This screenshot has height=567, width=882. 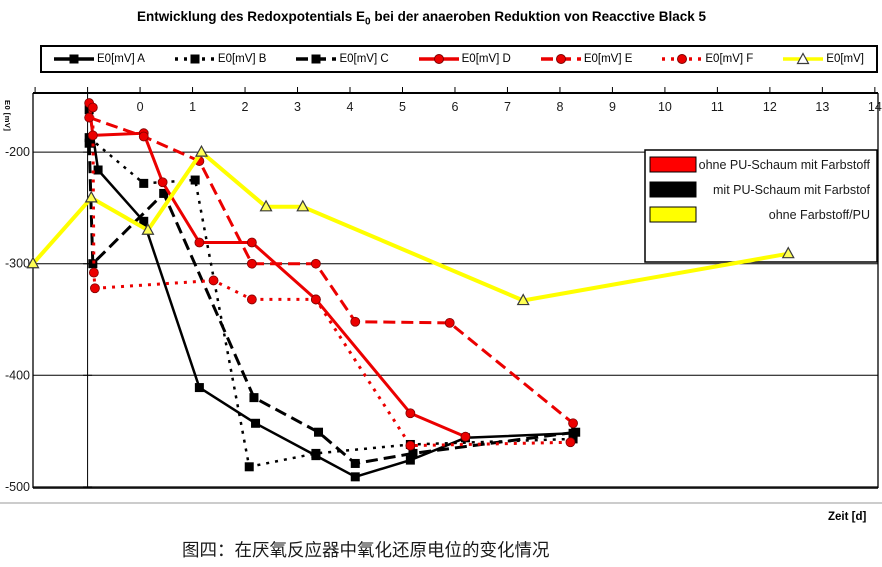 I want to click on page-title-text: Entwicklung des Redoxpotentials E, so click(x=251, y=16).